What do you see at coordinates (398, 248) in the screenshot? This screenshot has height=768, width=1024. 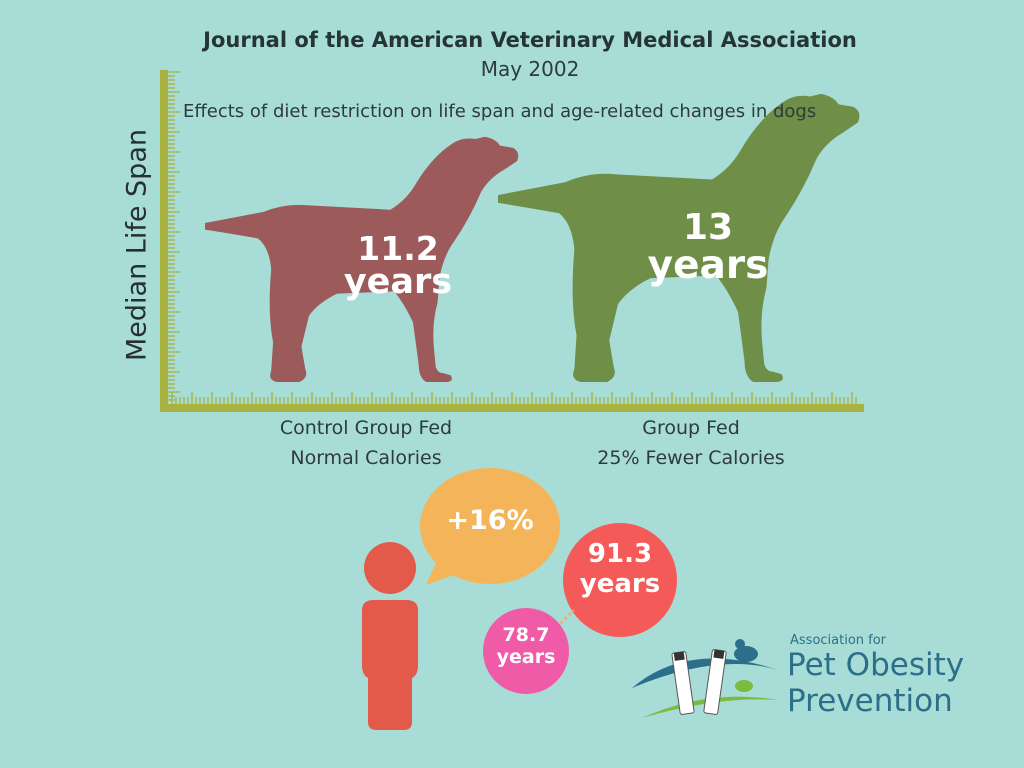 I see `value-label-control-number: 11.2` at bounding box center [398, 248].